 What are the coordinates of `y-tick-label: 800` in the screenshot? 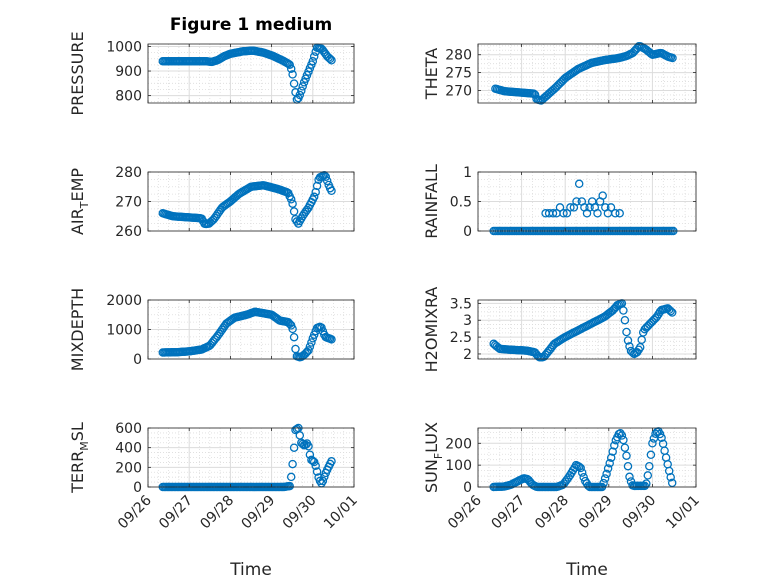 It's located at (128, 97).